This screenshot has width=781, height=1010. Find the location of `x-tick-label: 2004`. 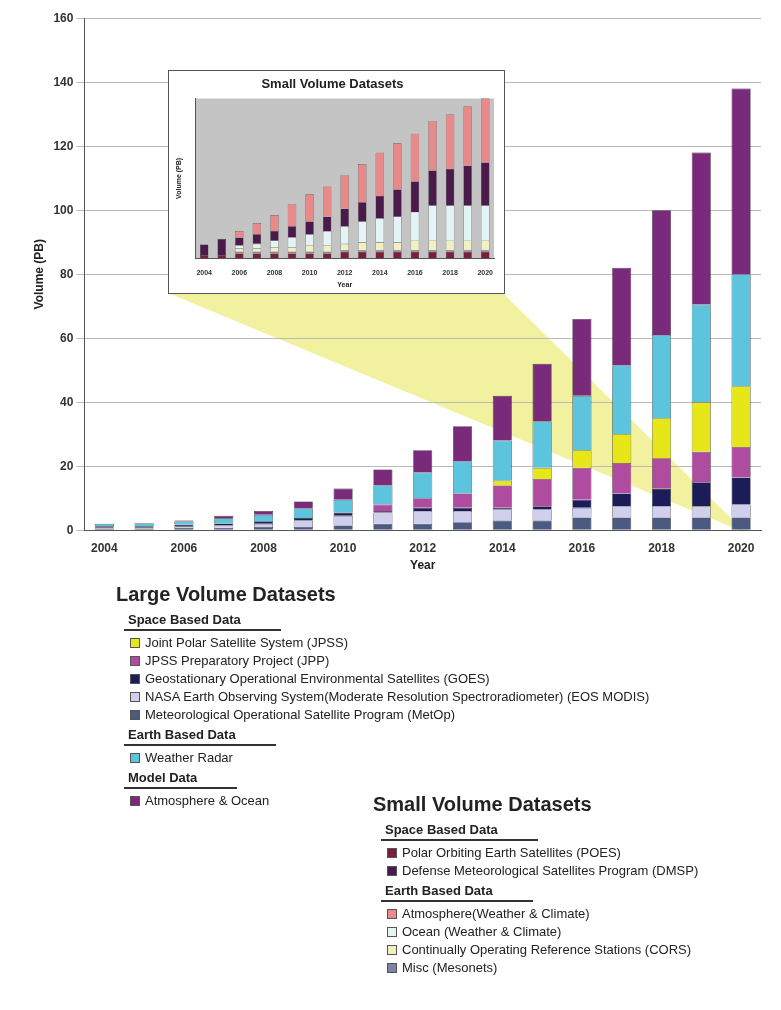

x-tick-label: 2004 is located at coordinates (104, 547).